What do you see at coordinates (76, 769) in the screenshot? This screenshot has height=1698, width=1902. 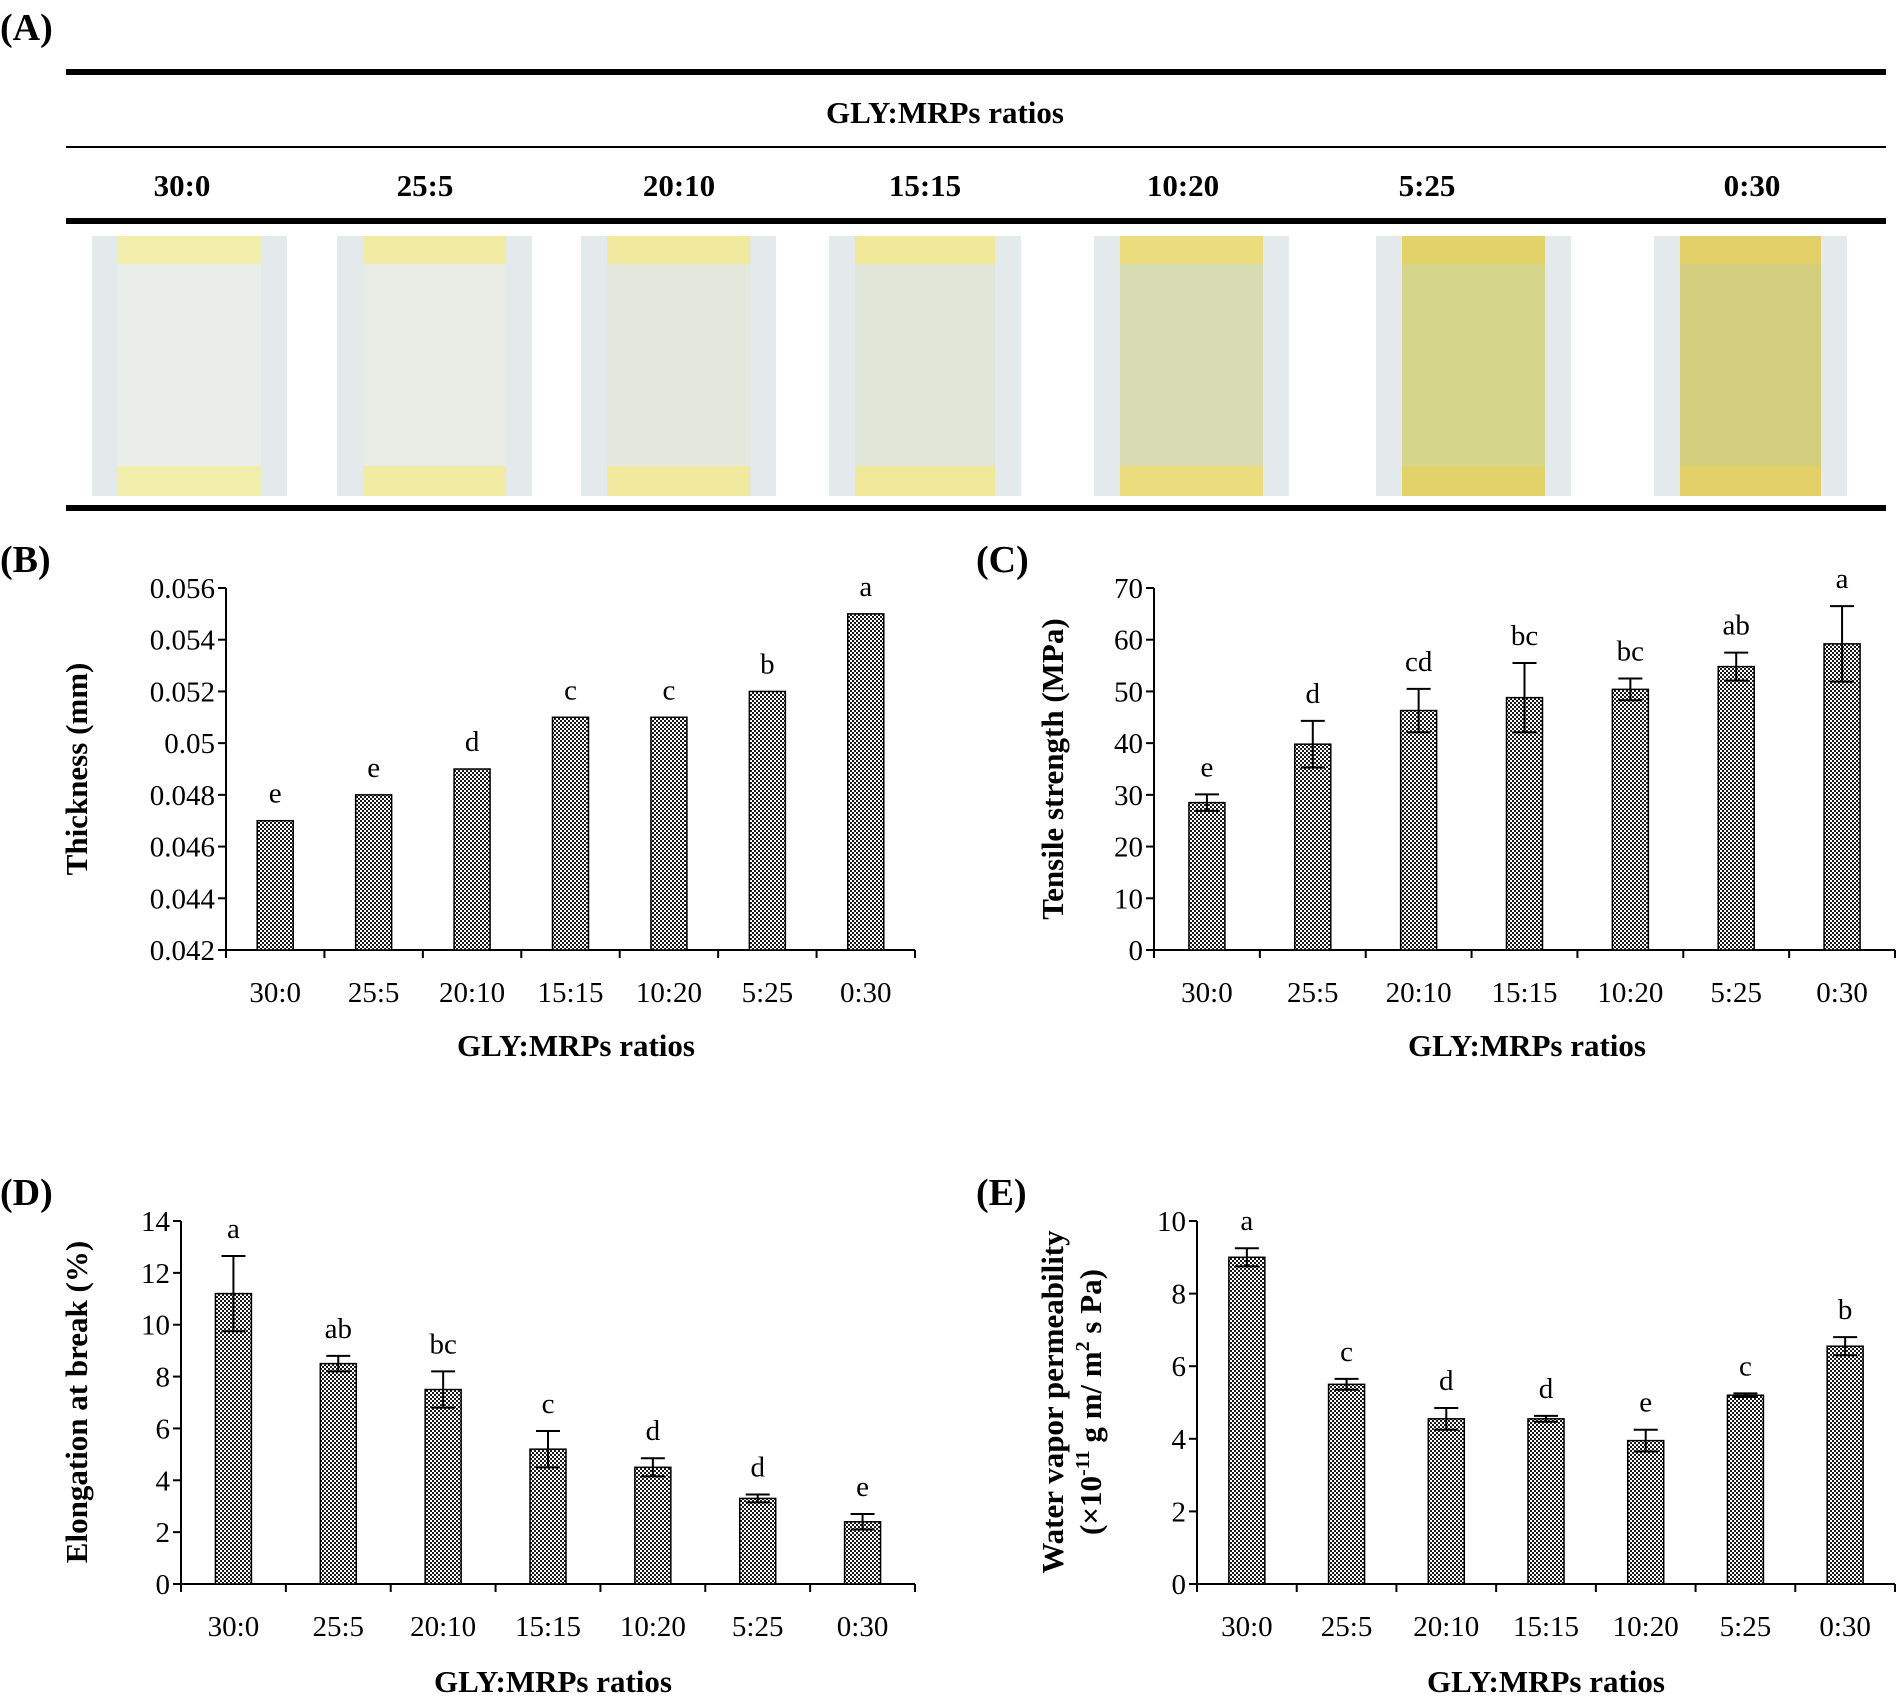 I see `y-axis-title: Thickness (mm)` at bounding box center [76, 769].